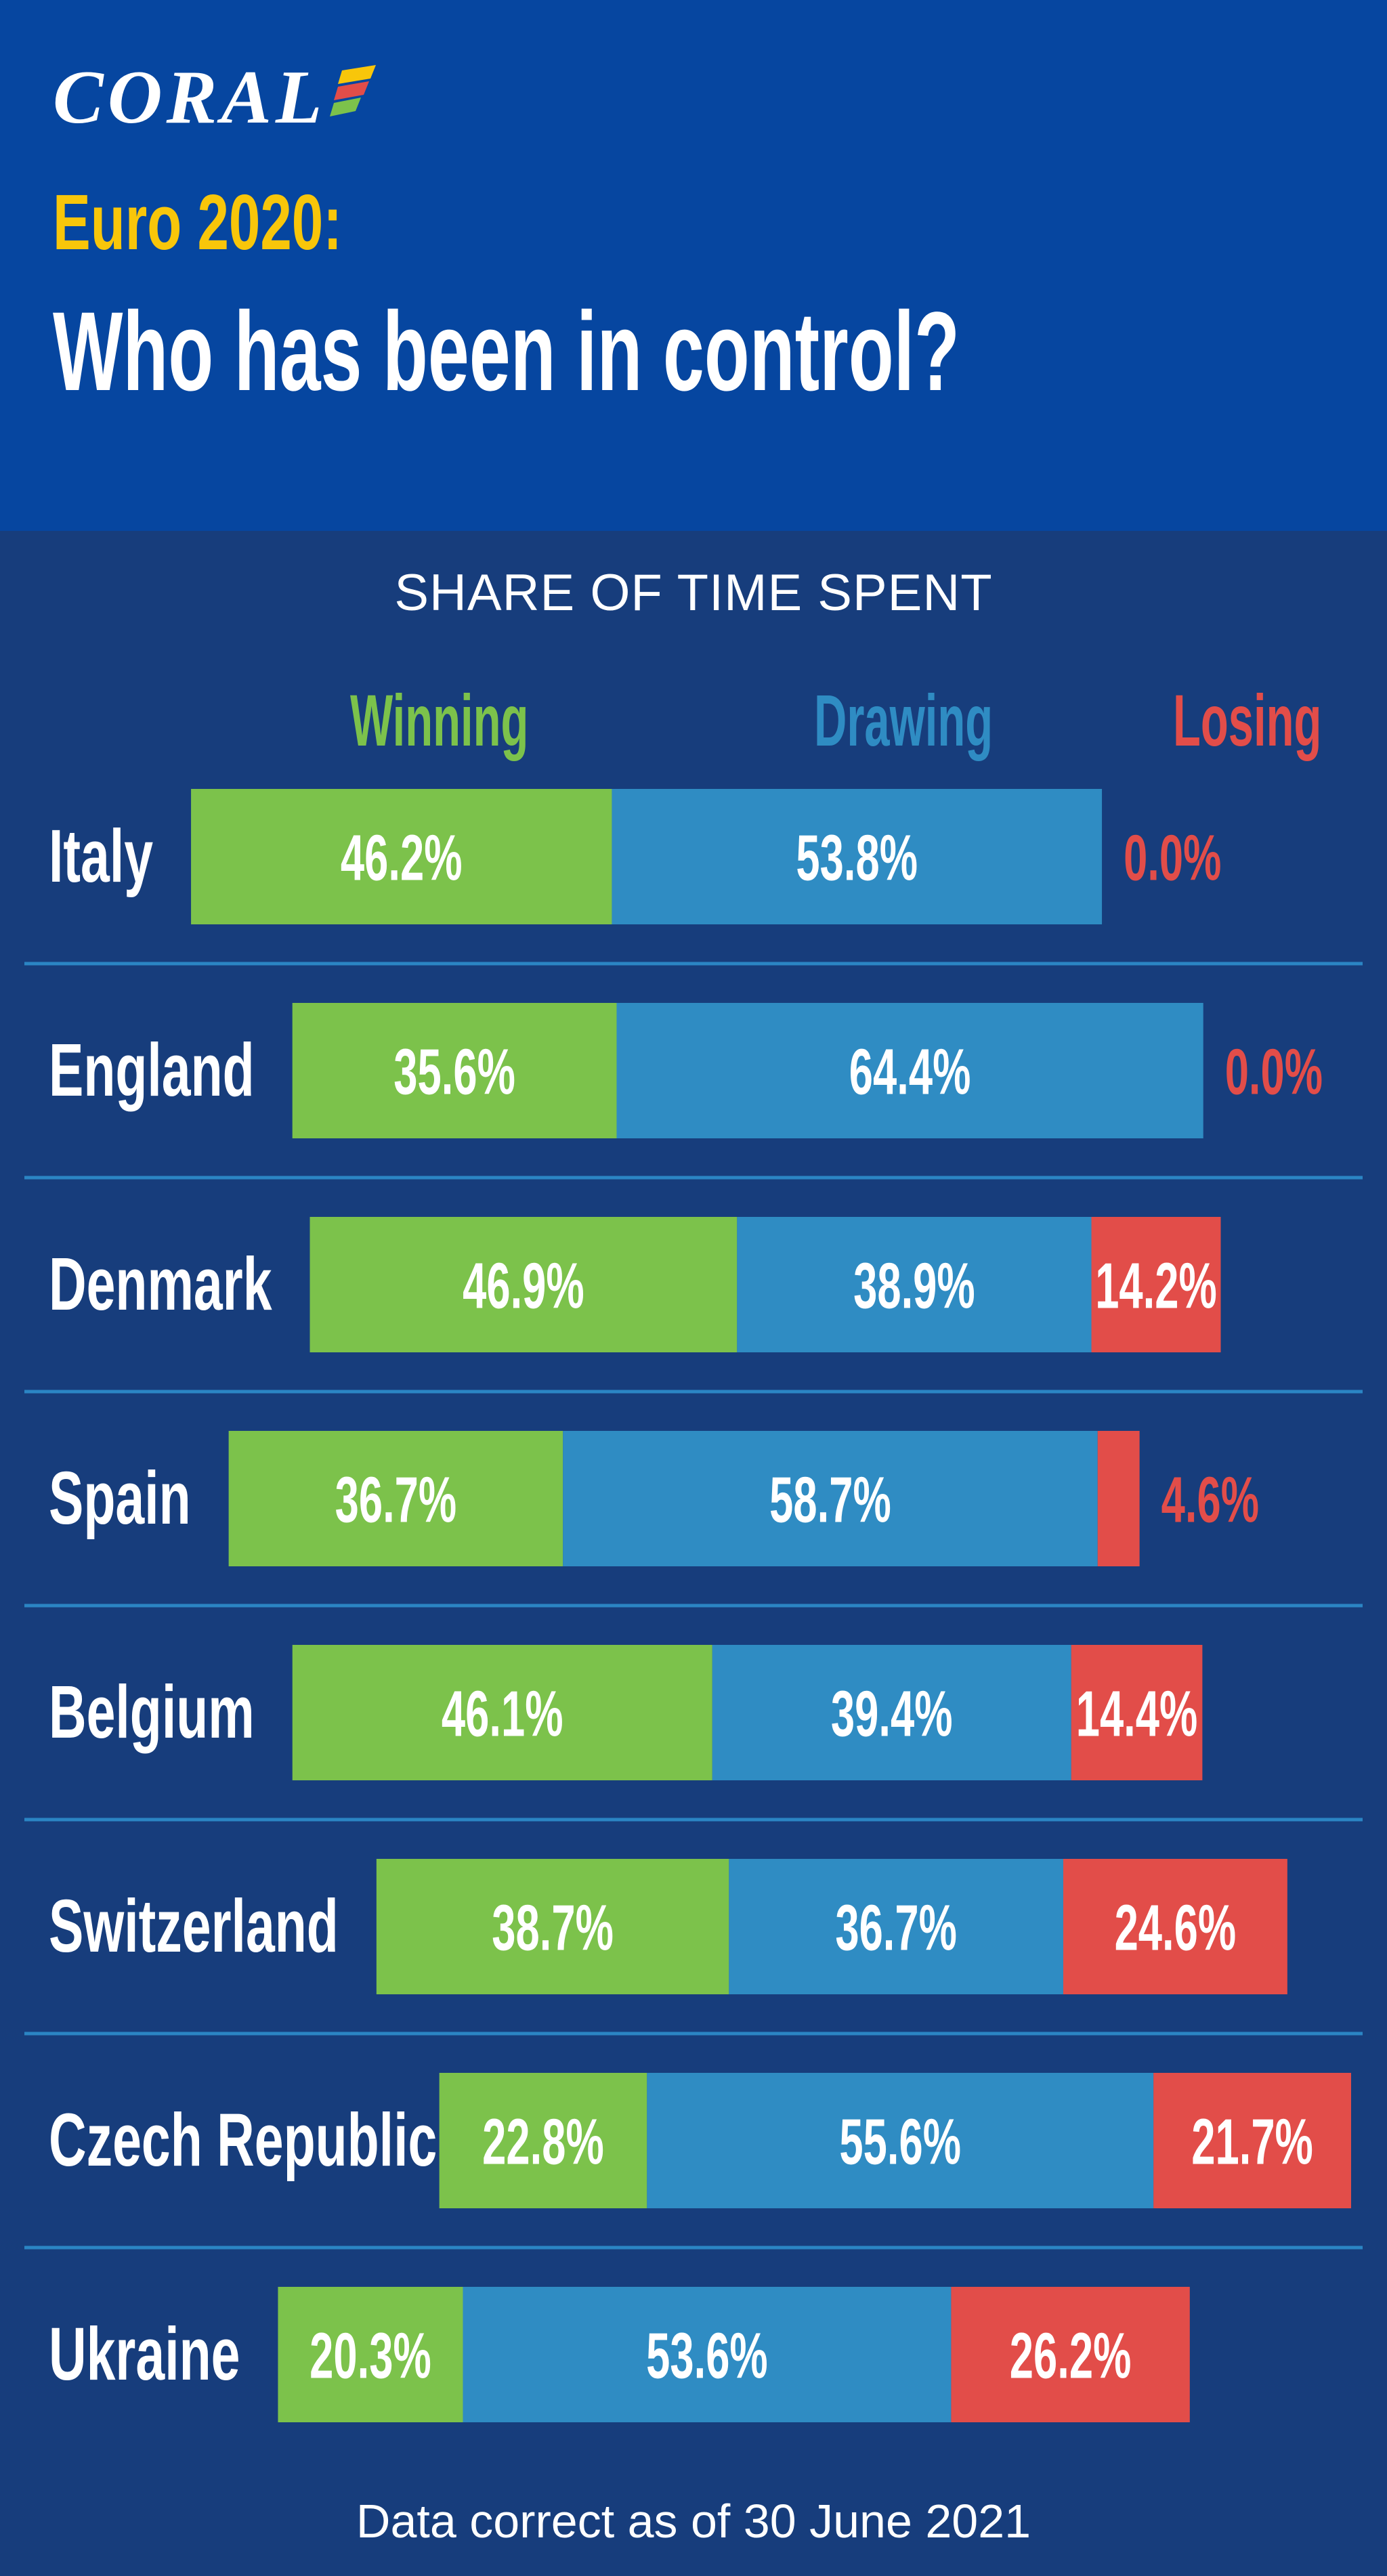 This screenshot has width=1387, height=2576. What do you see at coordinates (160, 1285) in the screenshot?
I see `category-label-denmark: Denmark` at bounding box center [160, 1285].